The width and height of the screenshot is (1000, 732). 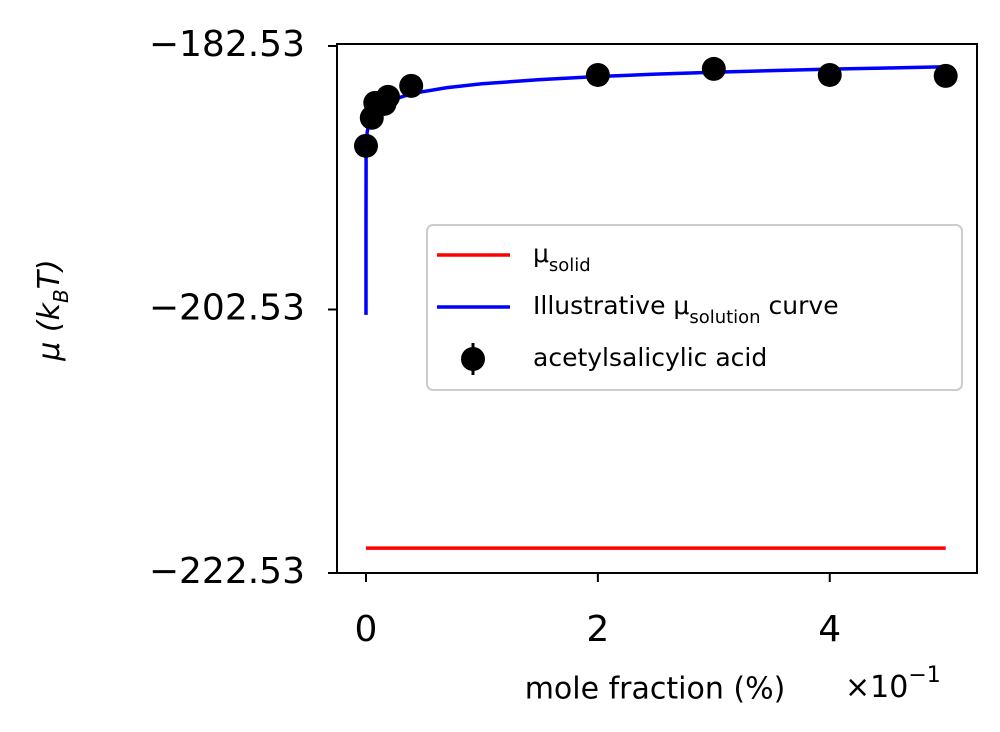 I want to click on text-part: Illustrative μ, so click(x=611, y=305).